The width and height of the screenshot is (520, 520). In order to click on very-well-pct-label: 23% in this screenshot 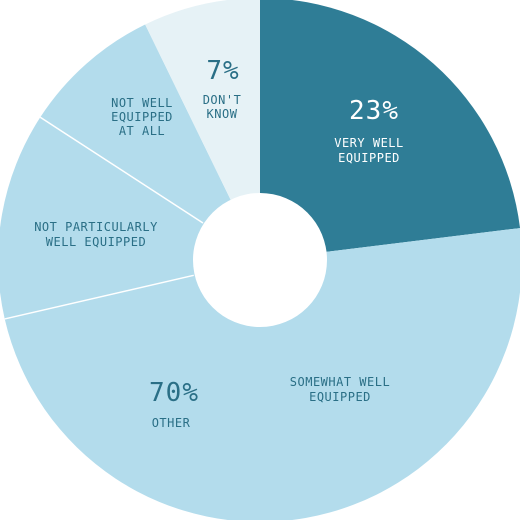, I will do `click(374, 111)`.